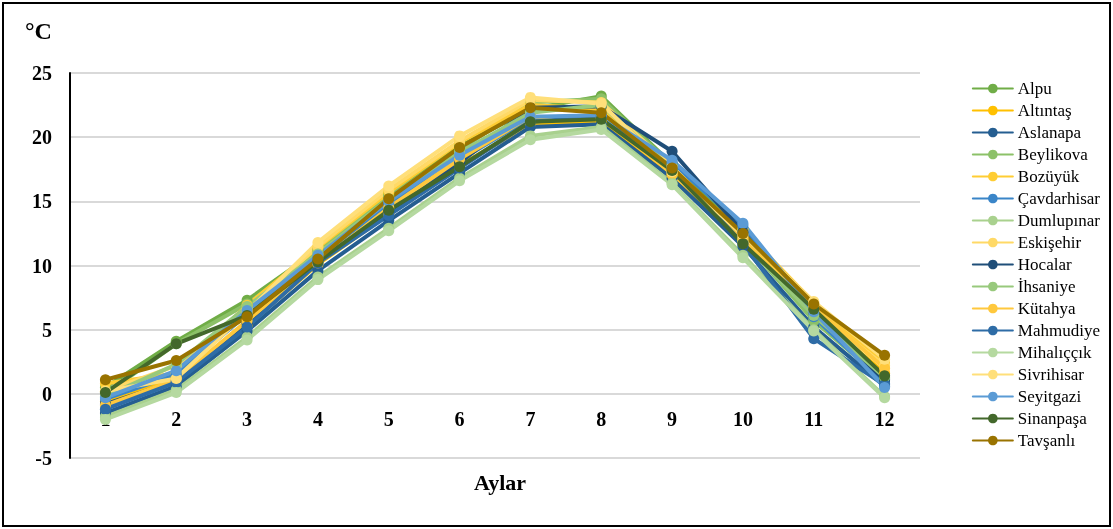  What do you see at coordinates (247, 419) in the screenshot?
I see `x-tick-label: 3` at bounding box center [247, 419].